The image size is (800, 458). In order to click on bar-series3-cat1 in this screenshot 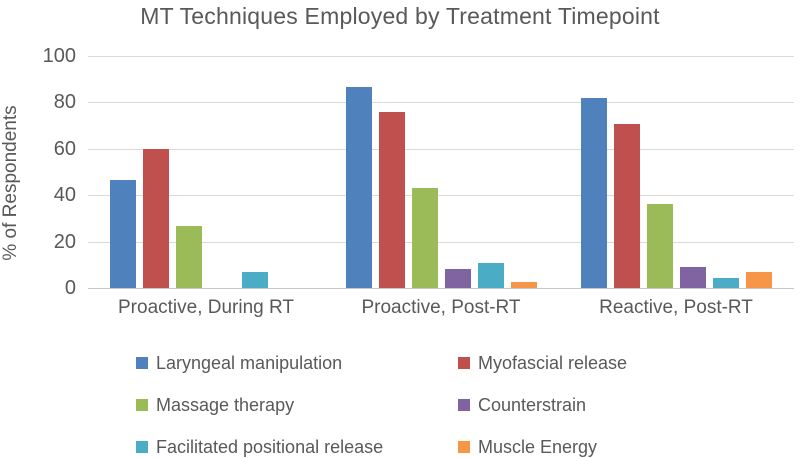, I will do `click(458, 278)`.